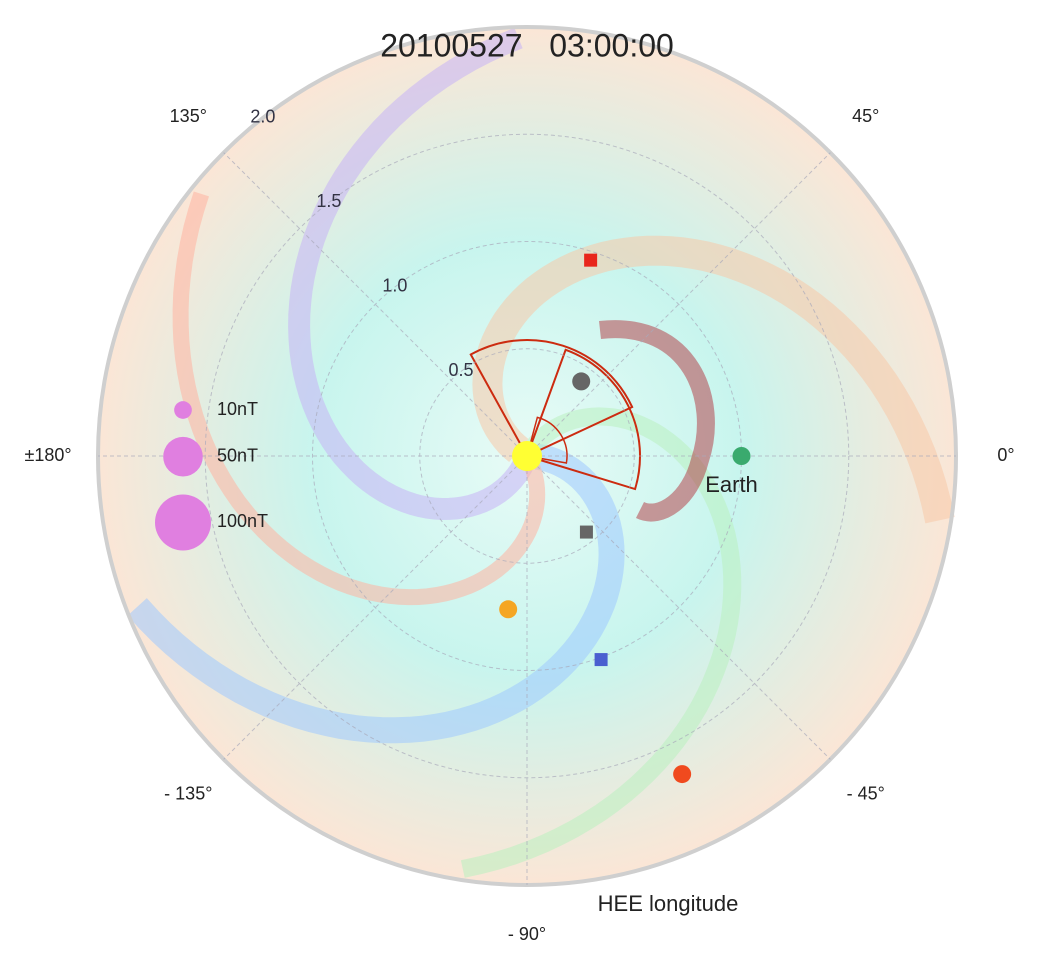 The height and width of the screenshot is (963, 1051). What do you see at coordinates (527, 45) in the screenshot?
I see `chart-title: 20100527 03:00:00` at bounding box center [527, 45].